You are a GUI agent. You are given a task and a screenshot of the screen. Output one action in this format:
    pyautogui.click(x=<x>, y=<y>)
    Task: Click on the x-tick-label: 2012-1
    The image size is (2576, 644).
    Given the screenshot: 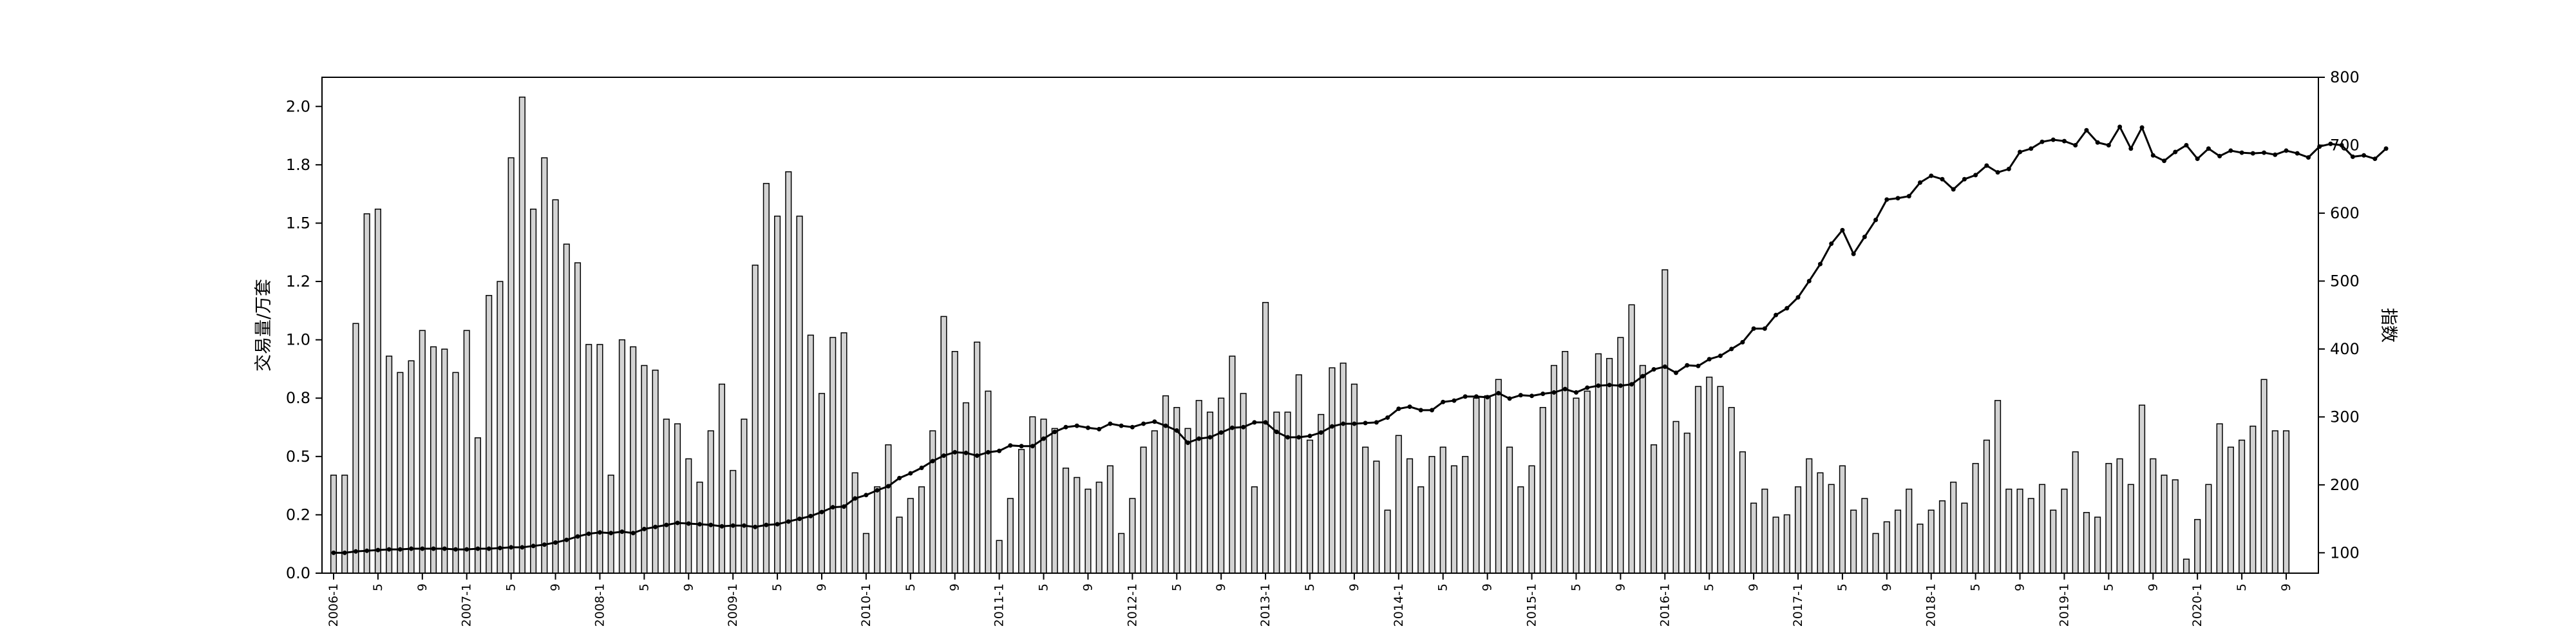 What is the action you would take?
    pyautogui.click(x=1132, y=605)
    